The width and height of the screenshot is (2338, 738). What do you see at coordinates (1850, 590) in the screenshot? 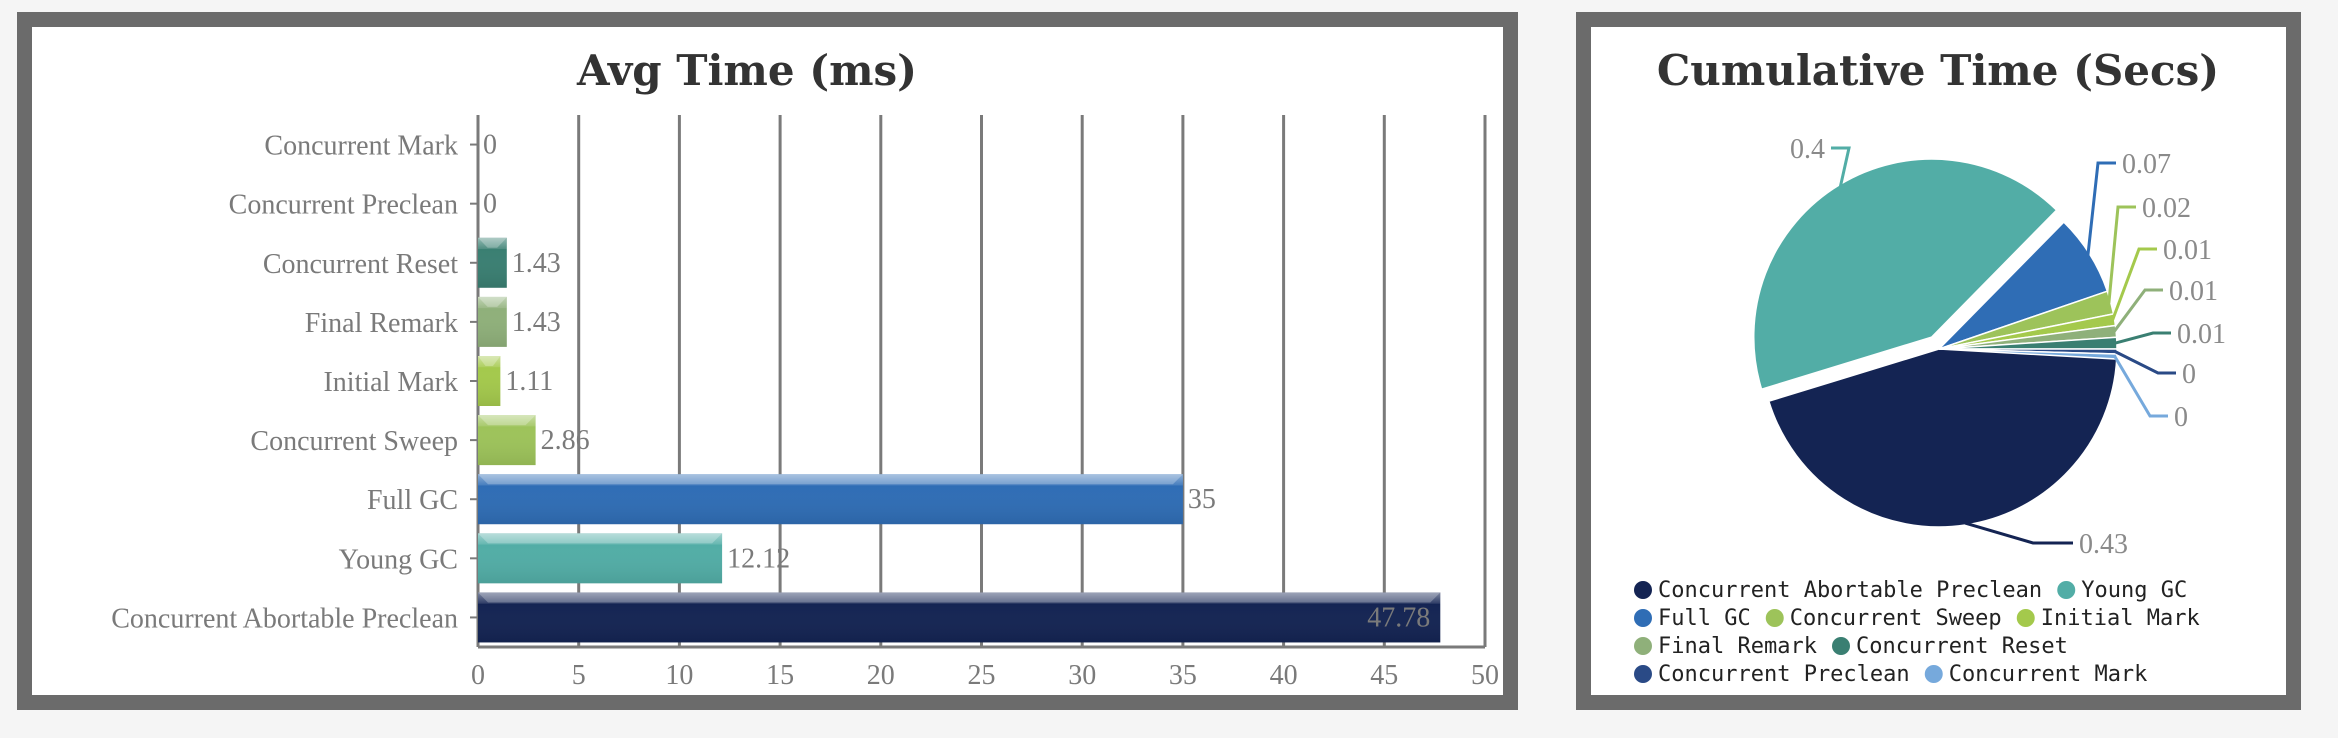
I see `legend-label: Concurrent Abortable Preclean` at bounding box center [1850, 590].